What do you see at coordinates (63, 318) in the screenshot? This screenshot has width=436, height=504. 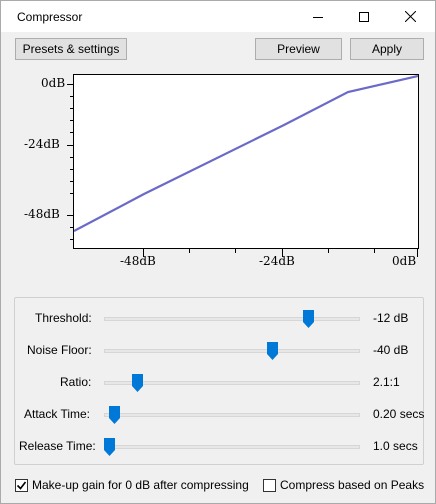 I see `threshold-label: Threshold:` at bounding box center [63, 318].